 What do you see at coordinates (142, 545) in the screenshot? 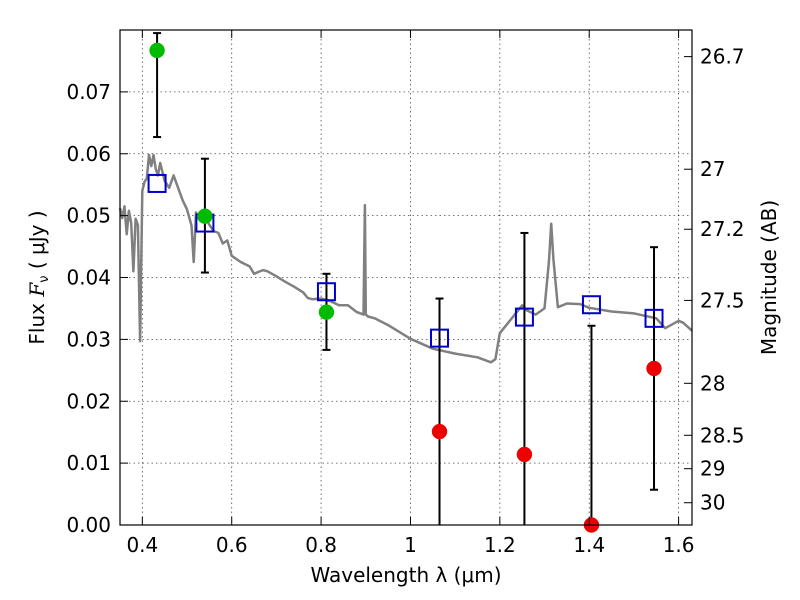
I see `x-tick-label: 0.4` at bounding box center [142, 545].